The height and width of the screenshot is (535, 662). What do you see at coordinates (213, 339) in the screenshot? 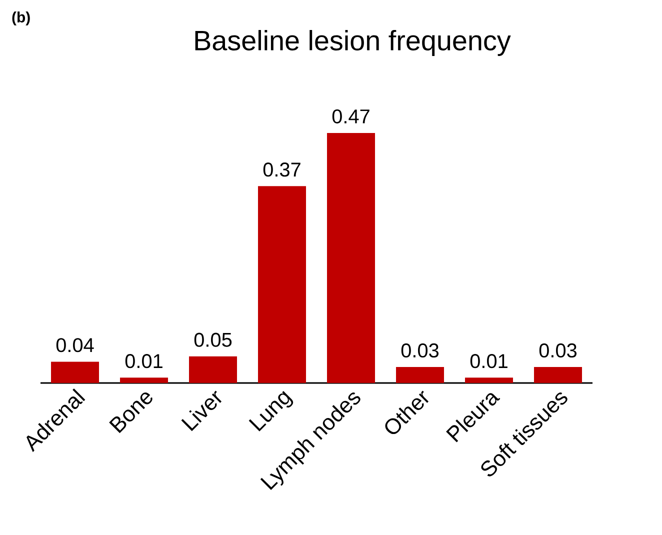
I see `data-label: 0.05` at bounding box center [213, 339].